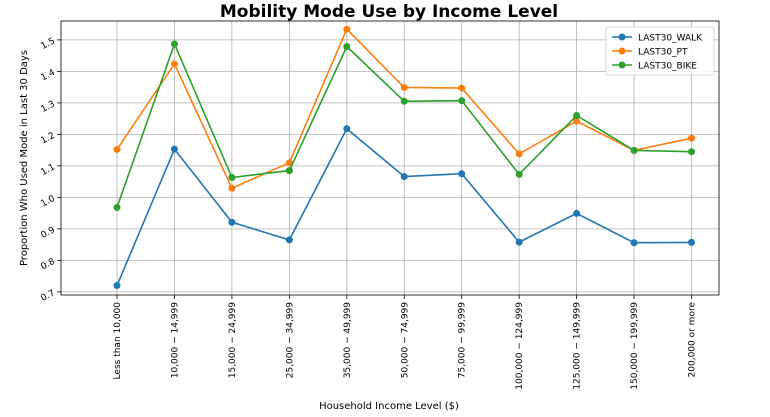 The image size is (770, 417). I want to click on y-tick-label: 1.4, so click(48, 76).